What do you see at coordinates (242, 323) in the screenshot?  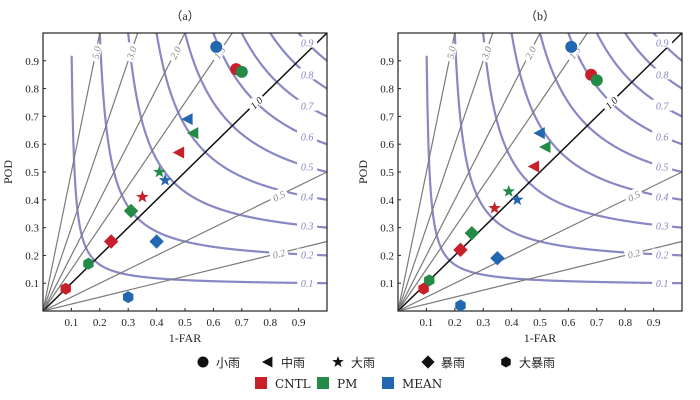 I see `x-tick-label: 0.7` at bounding box center [242, 323].